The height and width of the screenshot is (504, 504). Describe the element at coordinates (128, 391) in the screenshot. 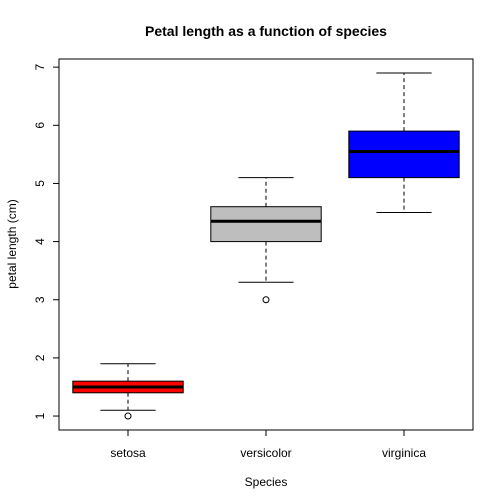

I see `box-setosa` at that location.